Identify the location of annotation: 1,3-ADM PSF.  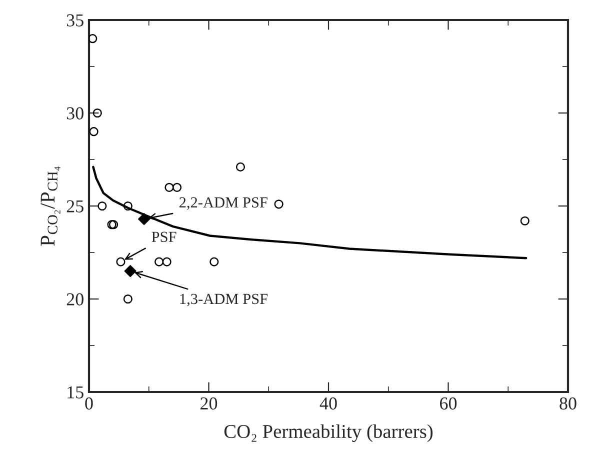
(224, 300).